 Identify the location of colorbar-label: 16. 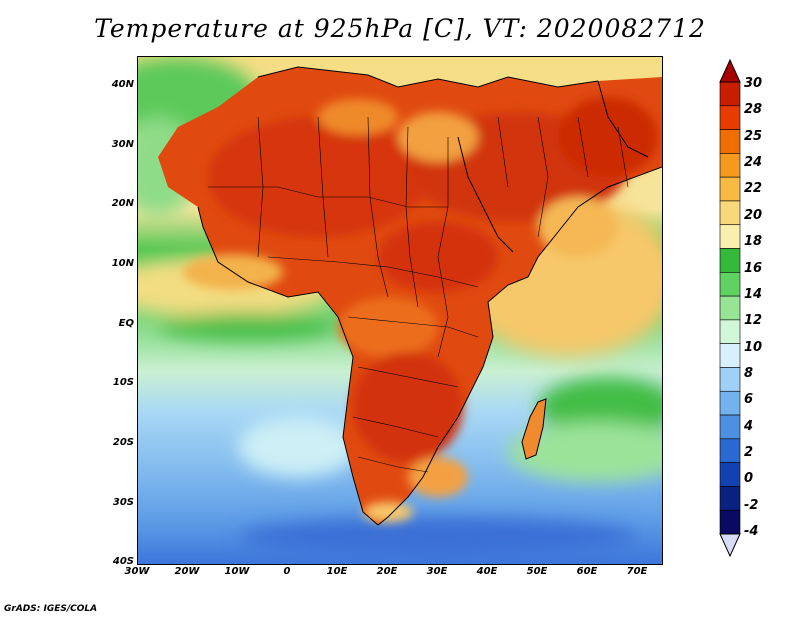
(753, 268).